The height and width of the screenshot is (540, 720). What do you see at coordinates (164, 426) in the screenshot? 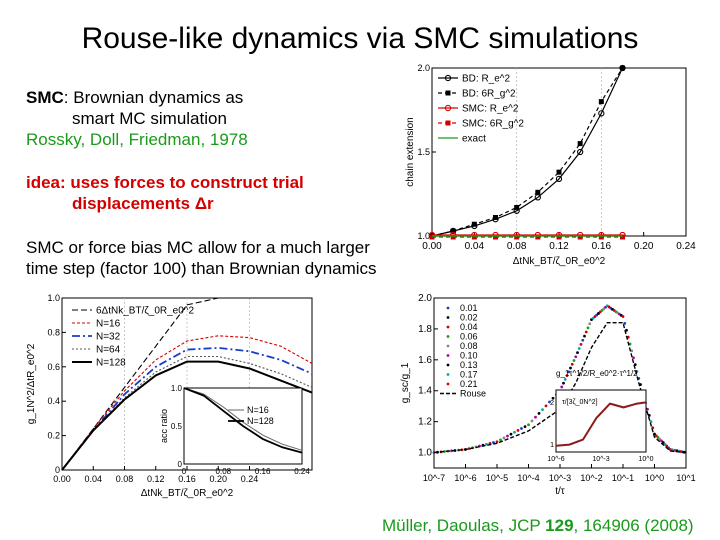
I see `inset-y-axis-label: acc ratio` at bounding box center [164, 426].